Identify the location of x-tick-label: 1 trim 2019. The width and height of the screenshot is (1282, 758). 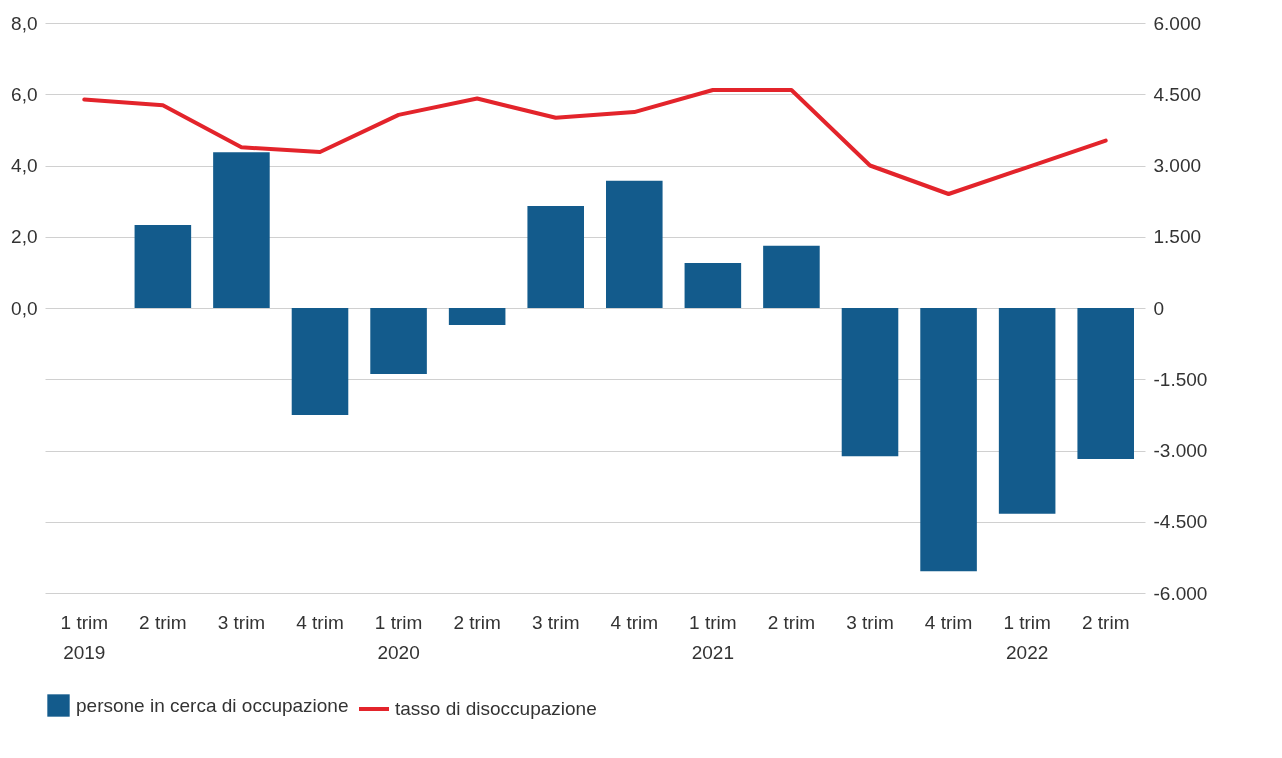
(84, 637).